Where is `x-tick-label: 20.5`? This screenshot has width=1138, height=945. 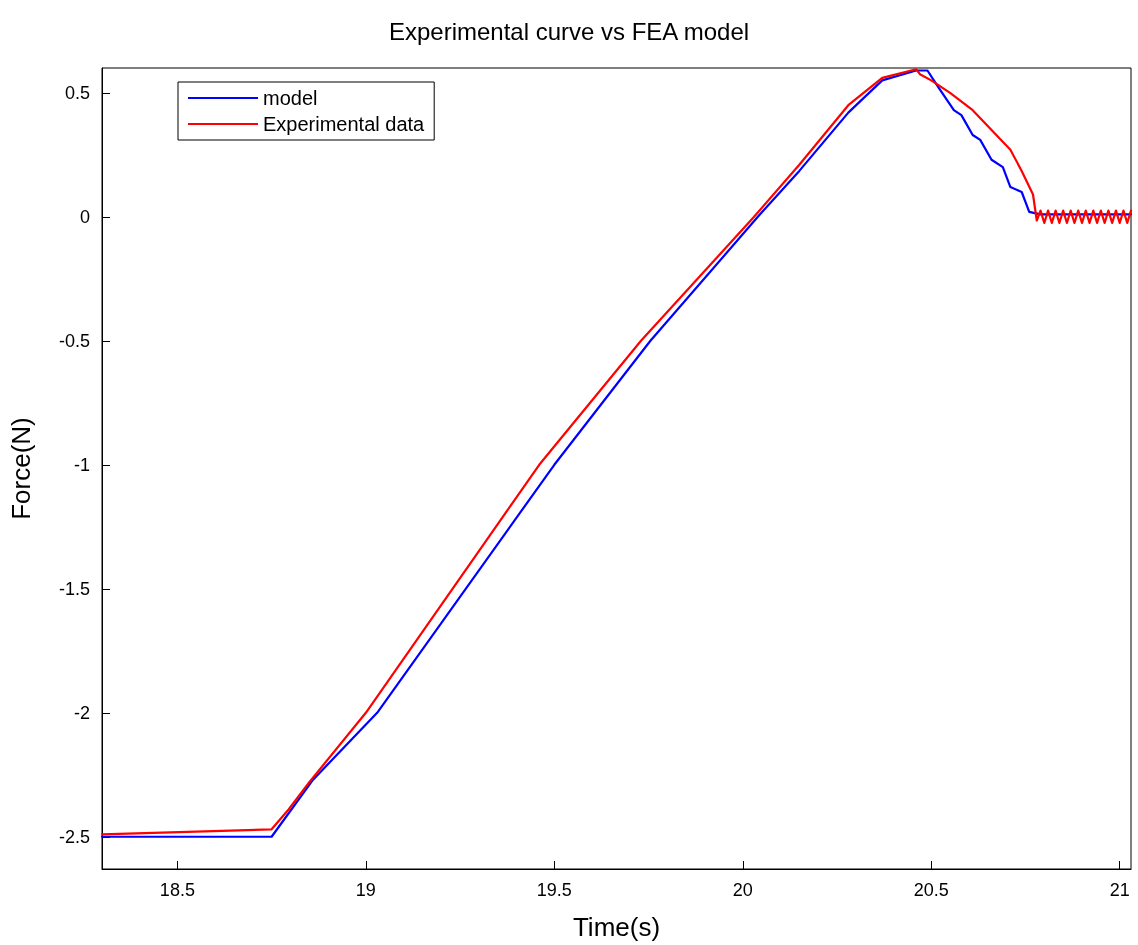 x-tick-label: 20.5 is located at coordinates (931, 890).